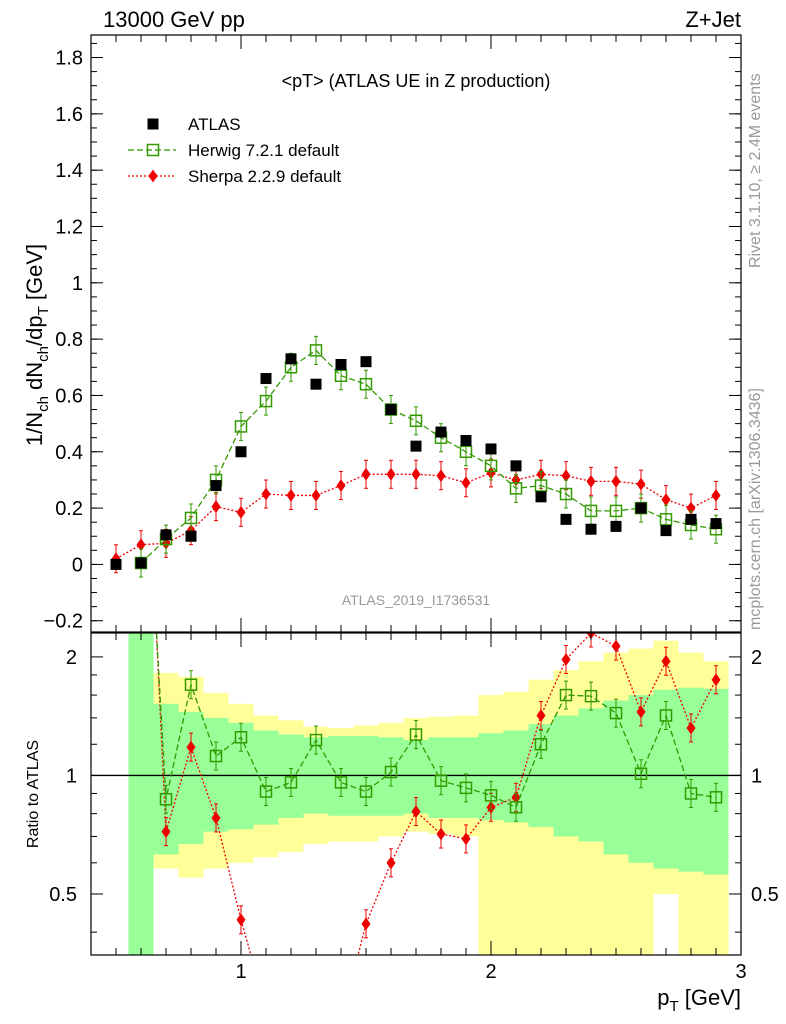 The image size is (786, 1024). What do you see at coordinates (69, 340) in the screenshot?
I see `y-tick-label: 0.8` at bounding box center [69, 340].